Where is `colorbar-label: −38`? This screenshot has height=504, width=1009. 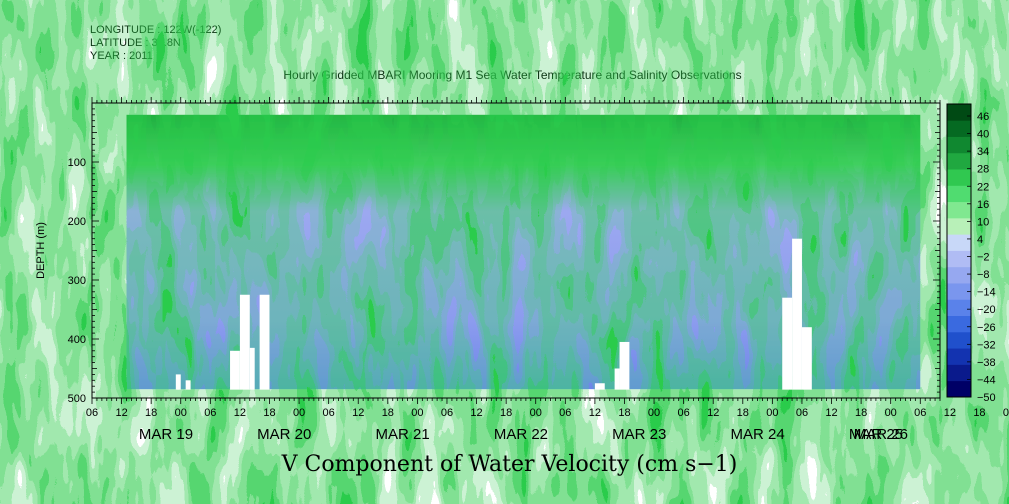 colorbar-label: −38 is located at coordinates (986, 363).